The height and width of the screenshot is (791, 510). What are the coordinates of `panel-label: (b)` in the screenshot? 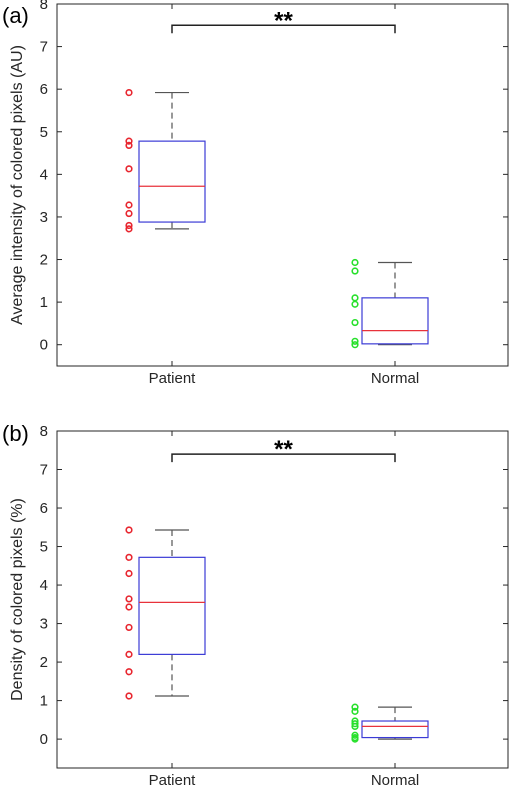 It's located at (15, 433).